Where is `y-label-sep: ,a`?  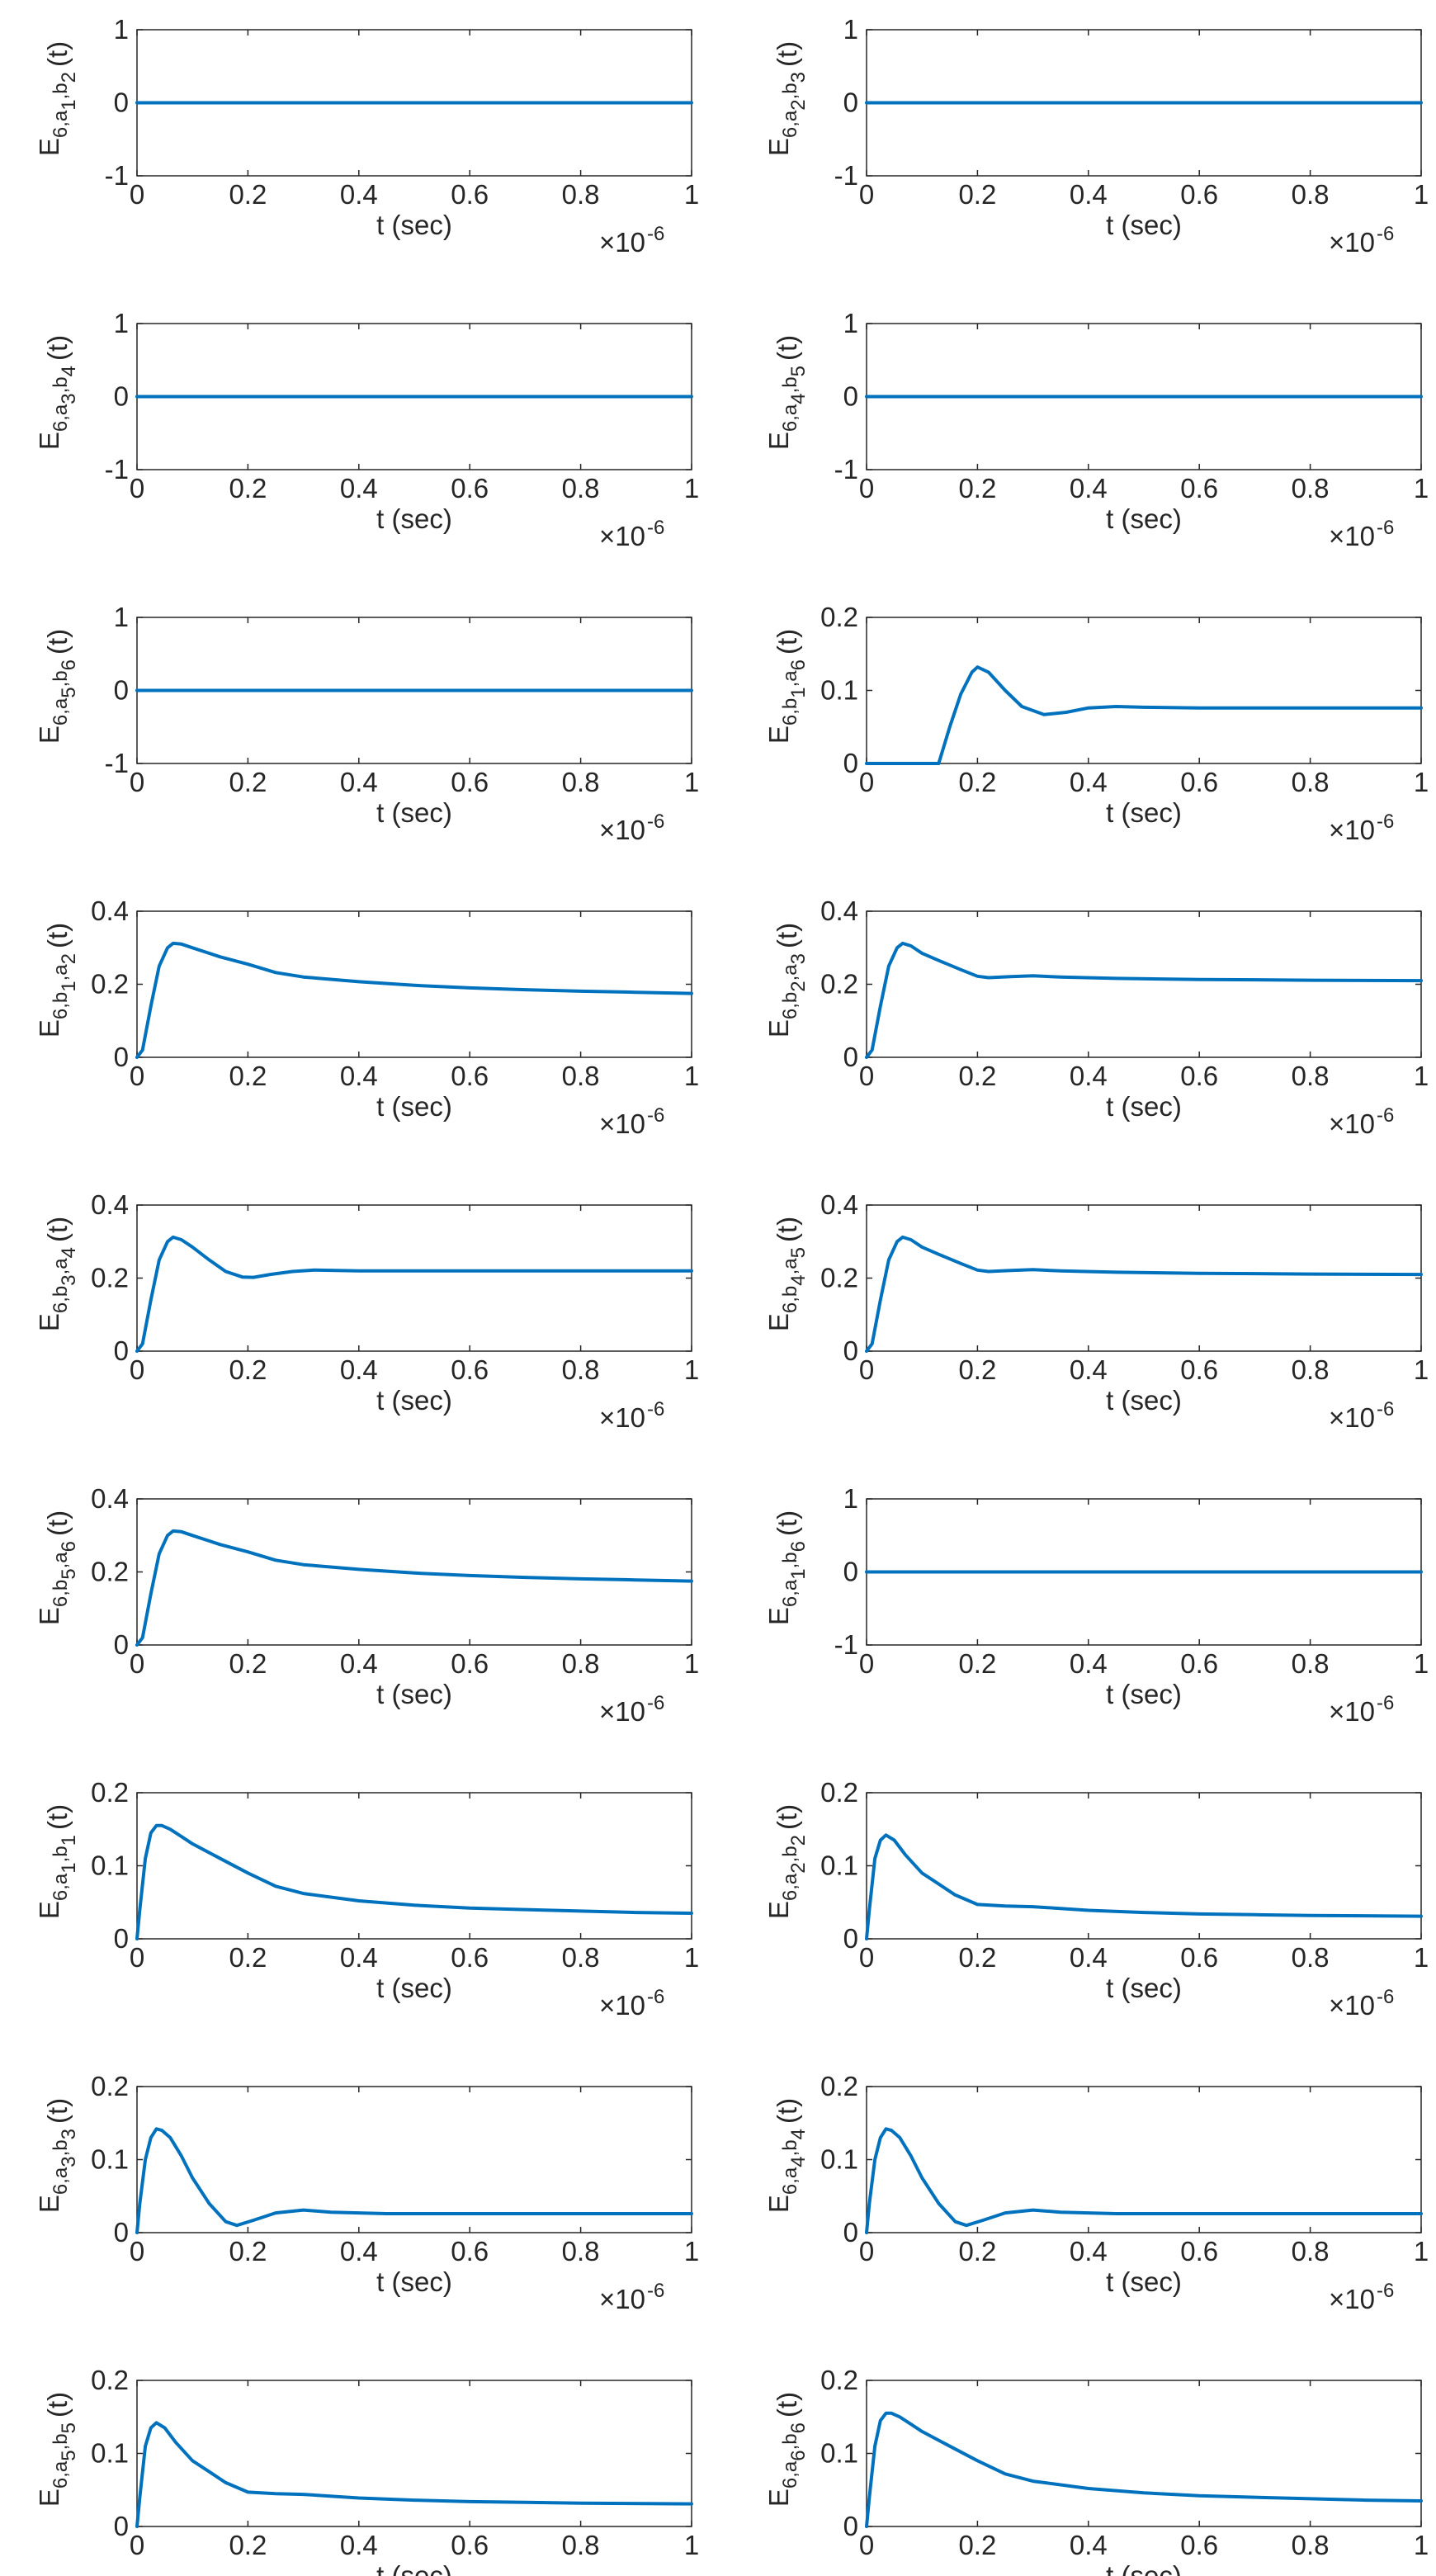 y-label-sep: ,a is located at coordinates (61, 972).